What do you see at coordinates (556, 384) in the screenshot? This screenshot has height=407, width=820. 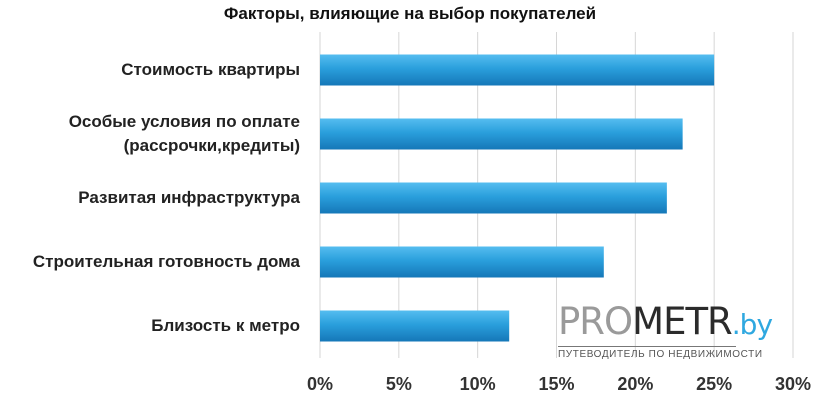 I see `x-tick-label: 15%` at bounding box center [556, 384].